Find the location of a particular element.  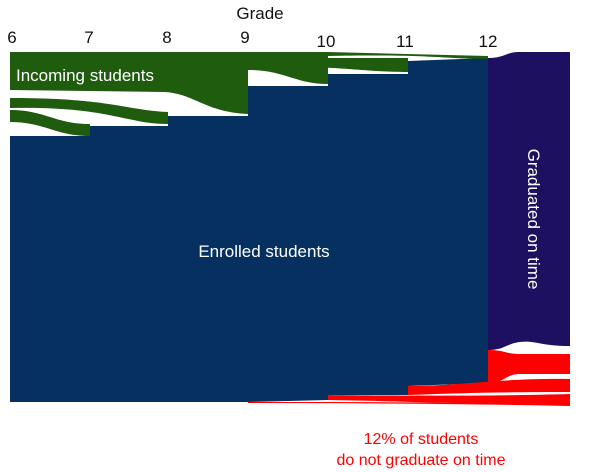

grade-label-9: 9 is located at coordinates (244, 37).